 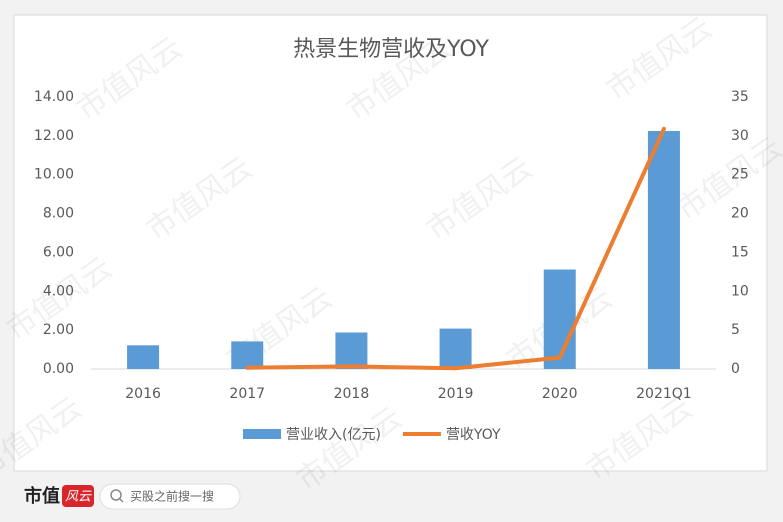 What do you see at coordinates (560, 394) in the screenshot?
I see `x-tick-label: 2020` at bounding box center [560, 394].